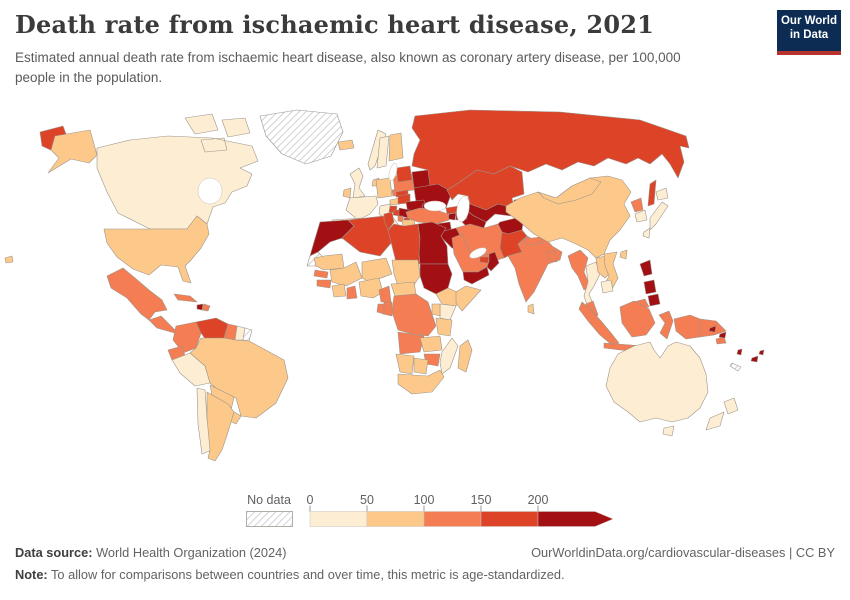  I want to click on country-tunisia, so click(389, 221).